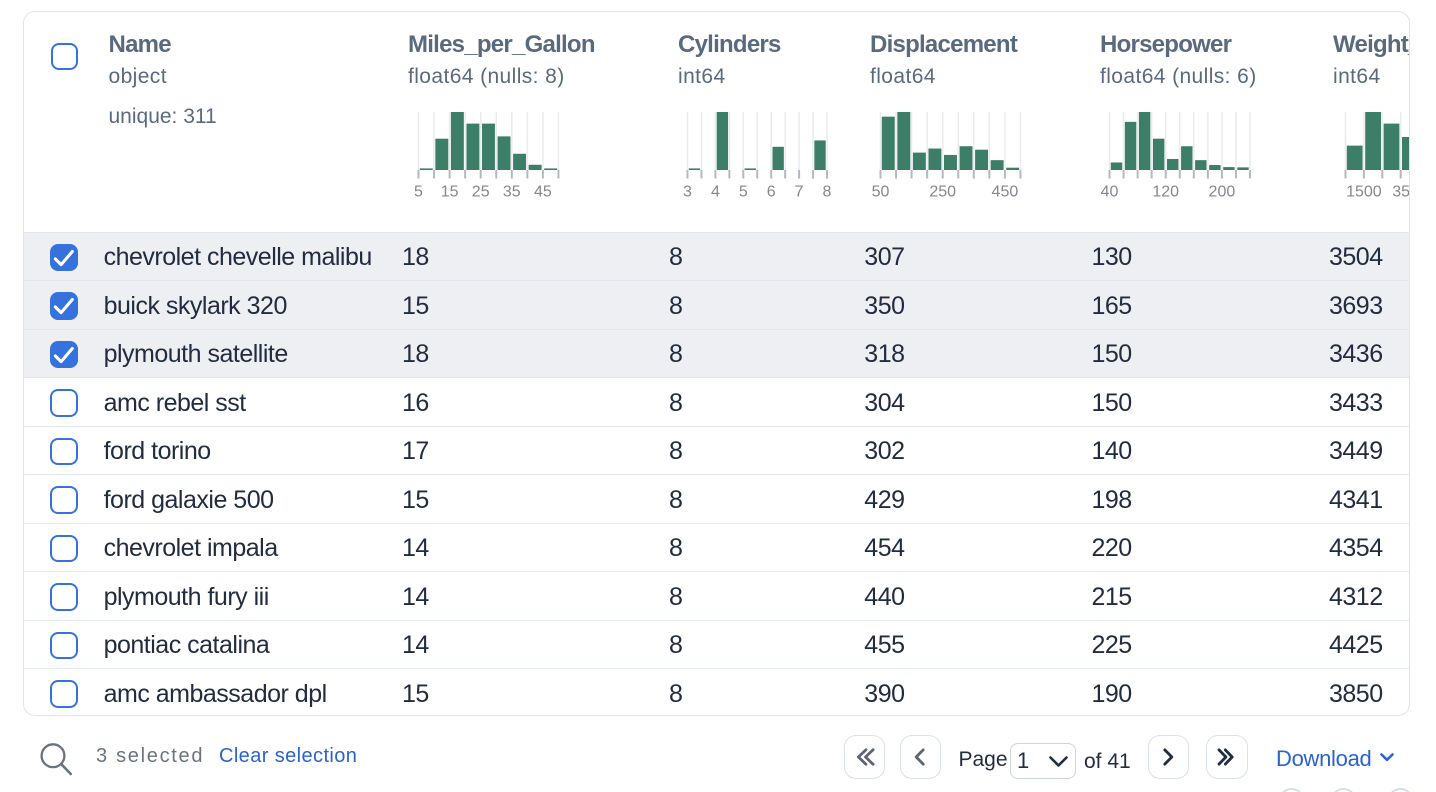  I want to click on svg-text: 40, so click(1110, 192).